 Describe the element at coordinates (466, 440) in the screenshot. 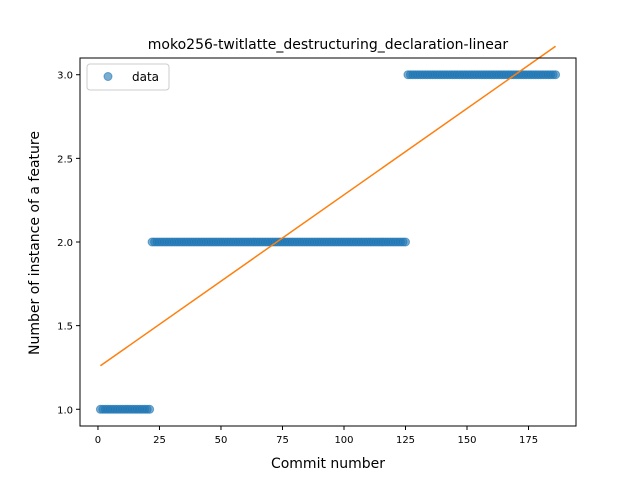

I see `x-tick-label: 150` at that location.